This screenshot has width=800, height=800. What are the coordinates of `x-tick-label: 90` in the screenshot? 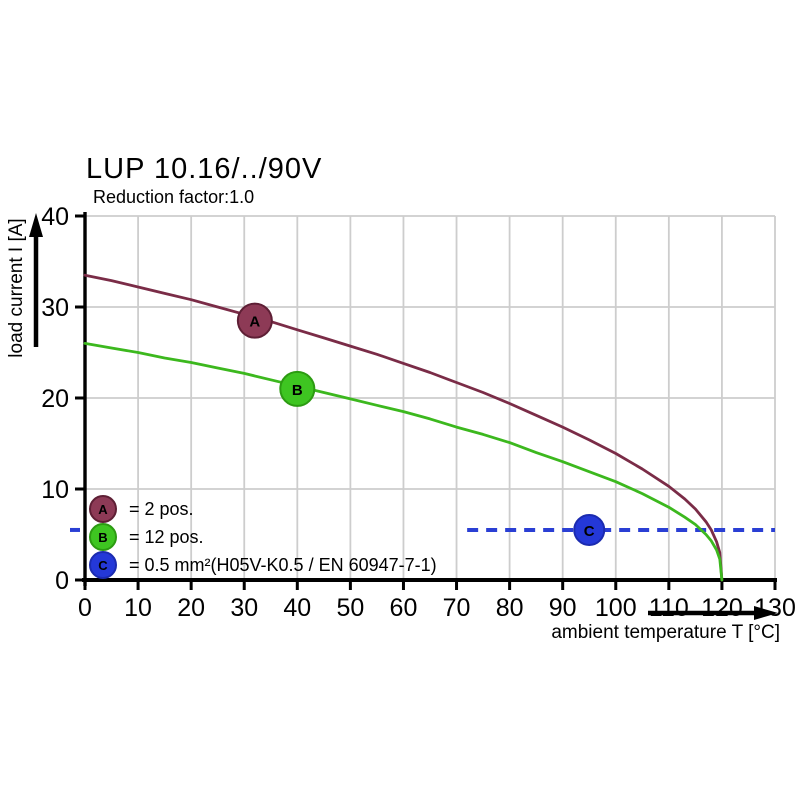 It's located at (563, 608).